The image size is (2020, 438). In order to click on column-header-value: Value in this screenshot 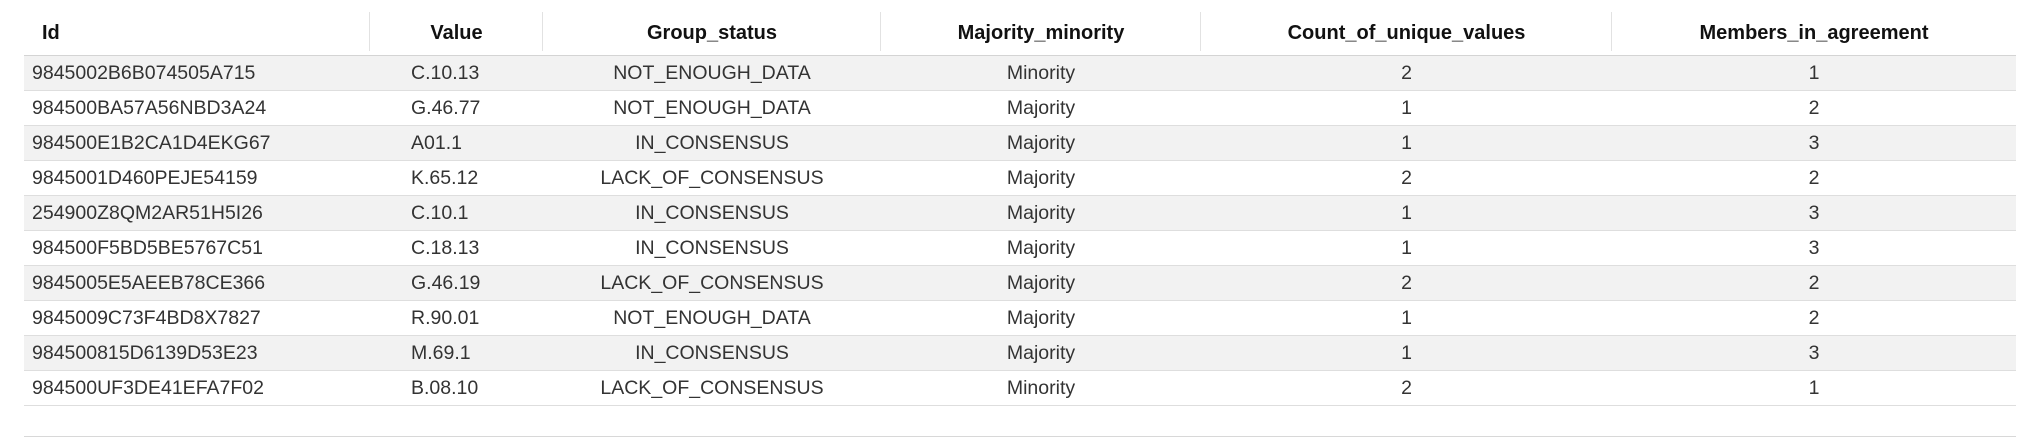, I will do `click(456, 34)`.